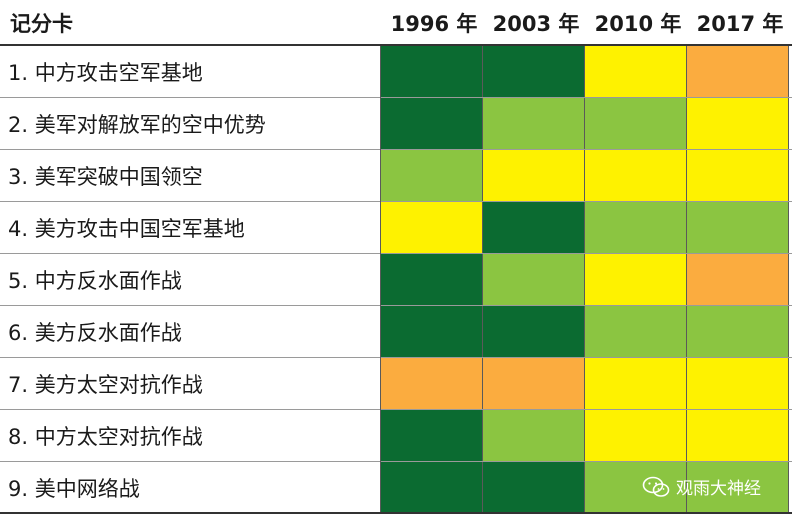  I want to click on table-row: 8. 中方太空对抗作战, so click(396, 436).